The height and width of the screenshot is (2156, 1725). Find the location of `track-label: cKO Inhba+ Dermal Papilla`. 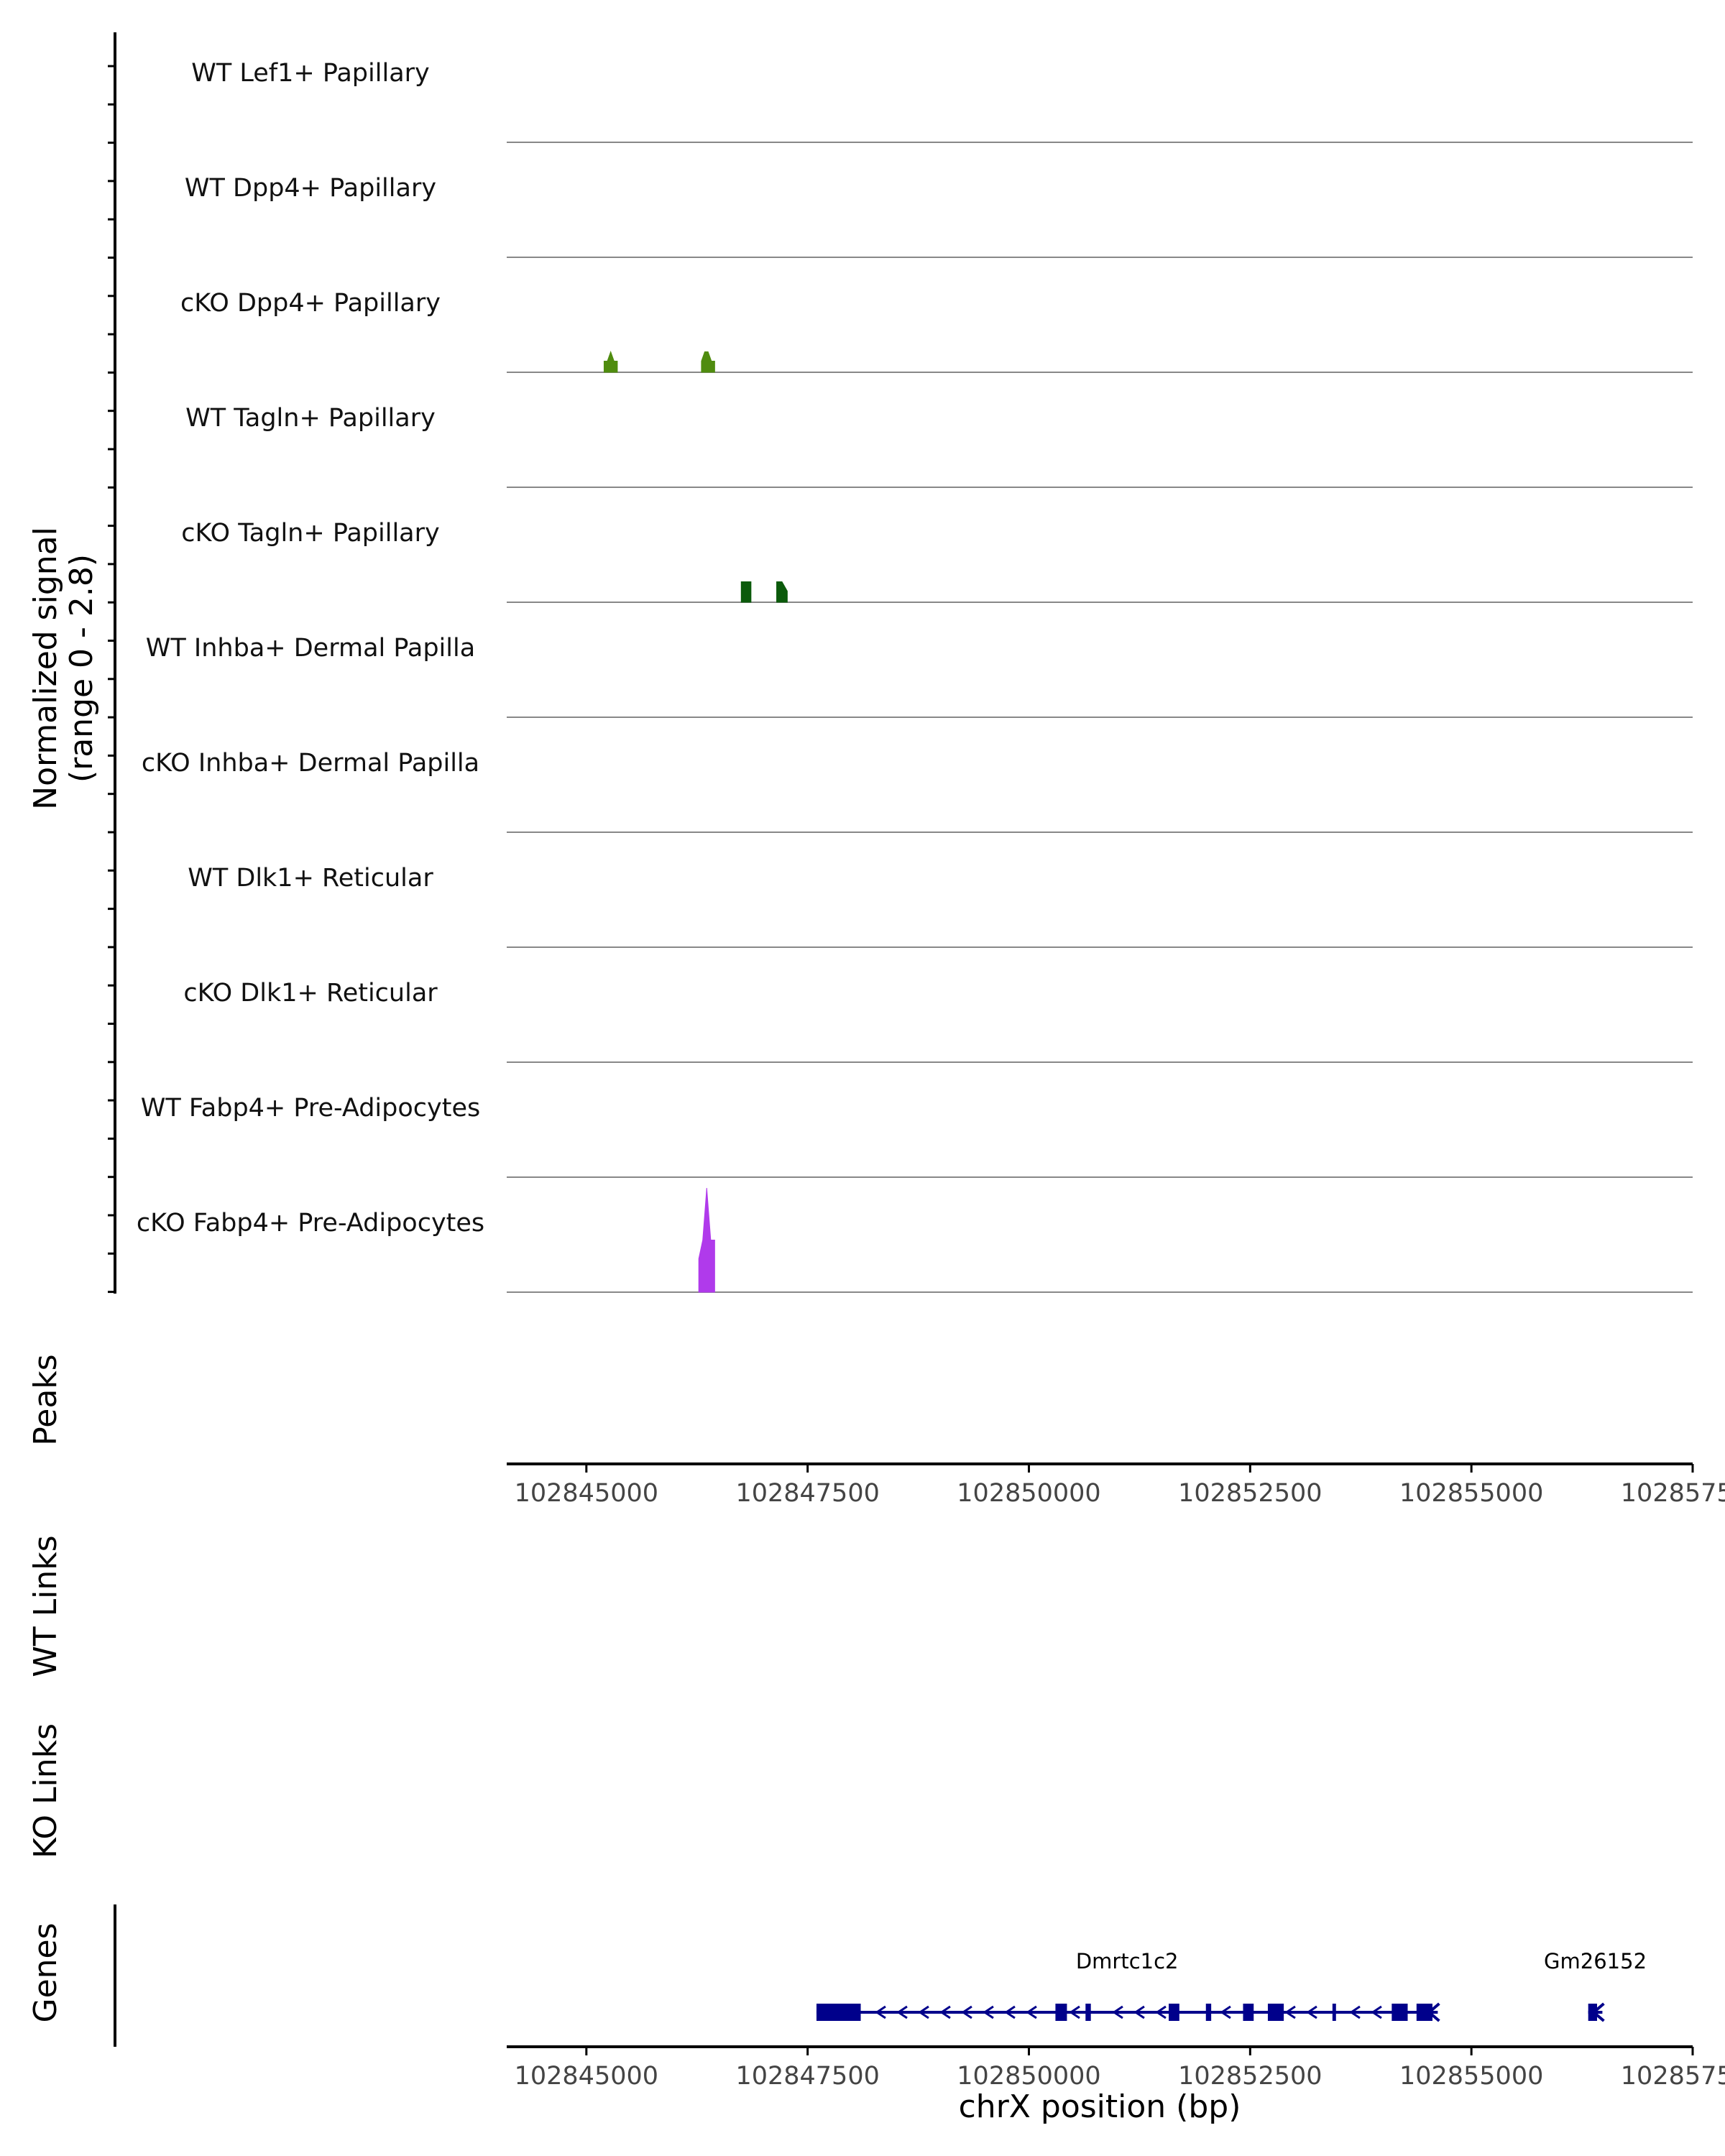

track-label: cKO Inhba+ Dermal Papilla is located at coordinates (310, 764).